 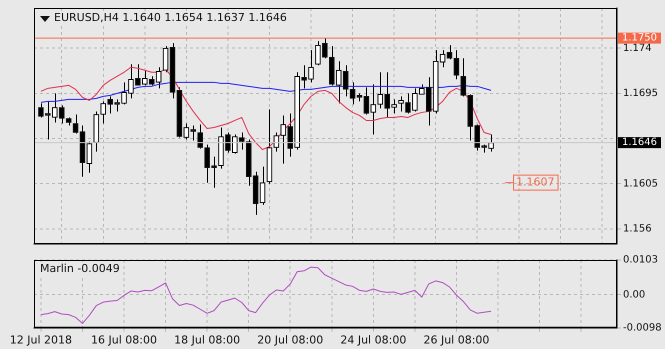 I want to click on y-tick-label: 0.0103, so click(x=640, y=260).